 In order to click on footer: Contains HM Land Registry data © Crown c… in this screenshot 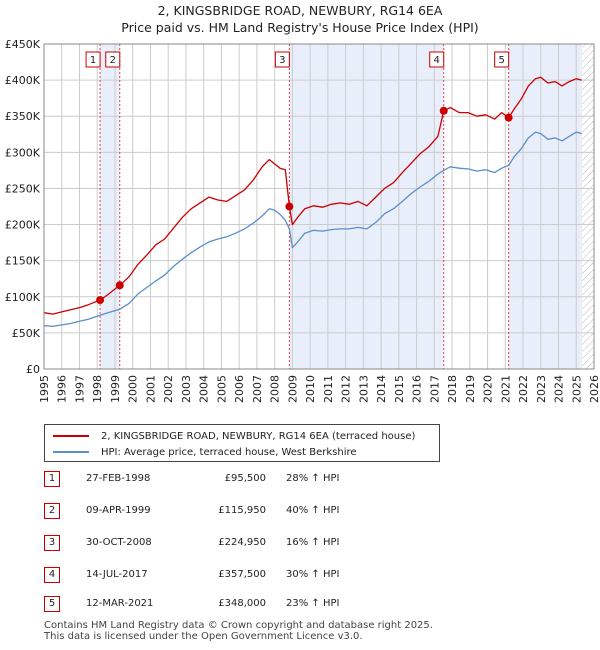, I will do `click(238, 631)`.